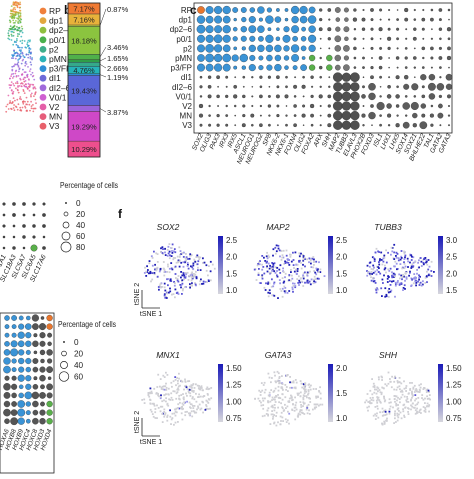  I want to click on panel-d-gene-label: HOXA6, so click(5, 439).